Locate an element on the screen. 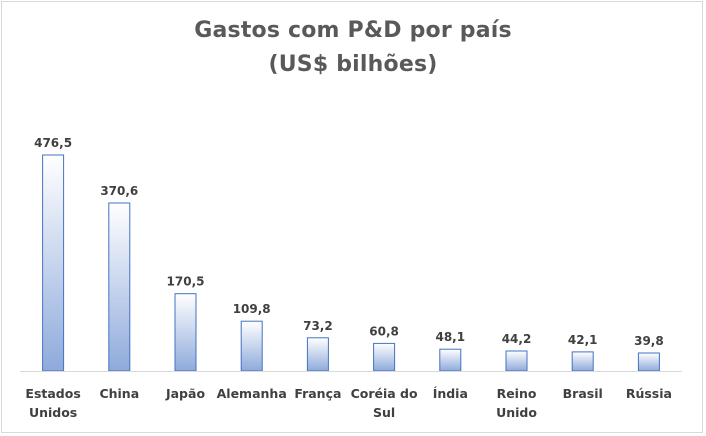 This screenshot has height=436, width=706. data-label: 109,8 is located at coordinates (252, 309).